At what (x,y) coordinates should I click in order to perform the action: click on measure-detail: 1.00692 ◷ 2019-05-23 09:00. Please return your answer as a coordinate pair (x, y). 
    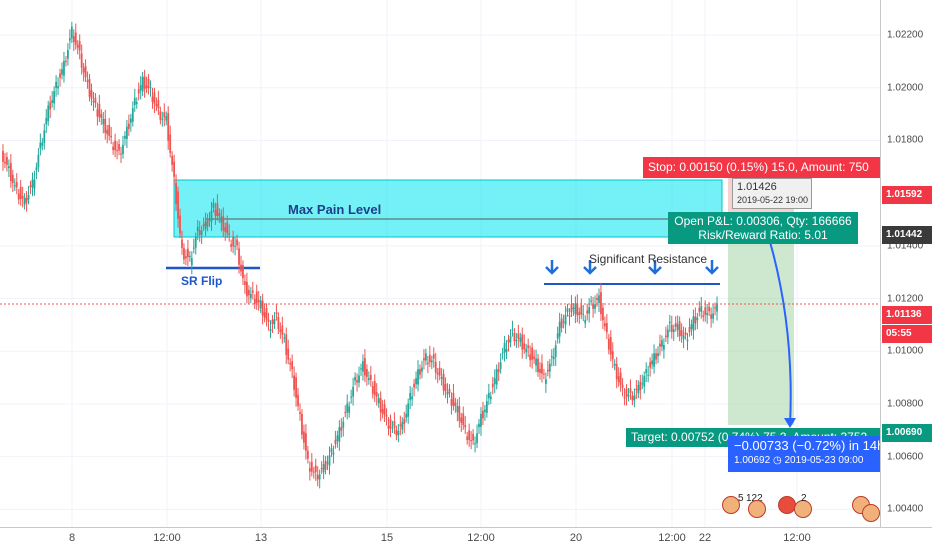
    Looking at the image, I should click on (804, 461).